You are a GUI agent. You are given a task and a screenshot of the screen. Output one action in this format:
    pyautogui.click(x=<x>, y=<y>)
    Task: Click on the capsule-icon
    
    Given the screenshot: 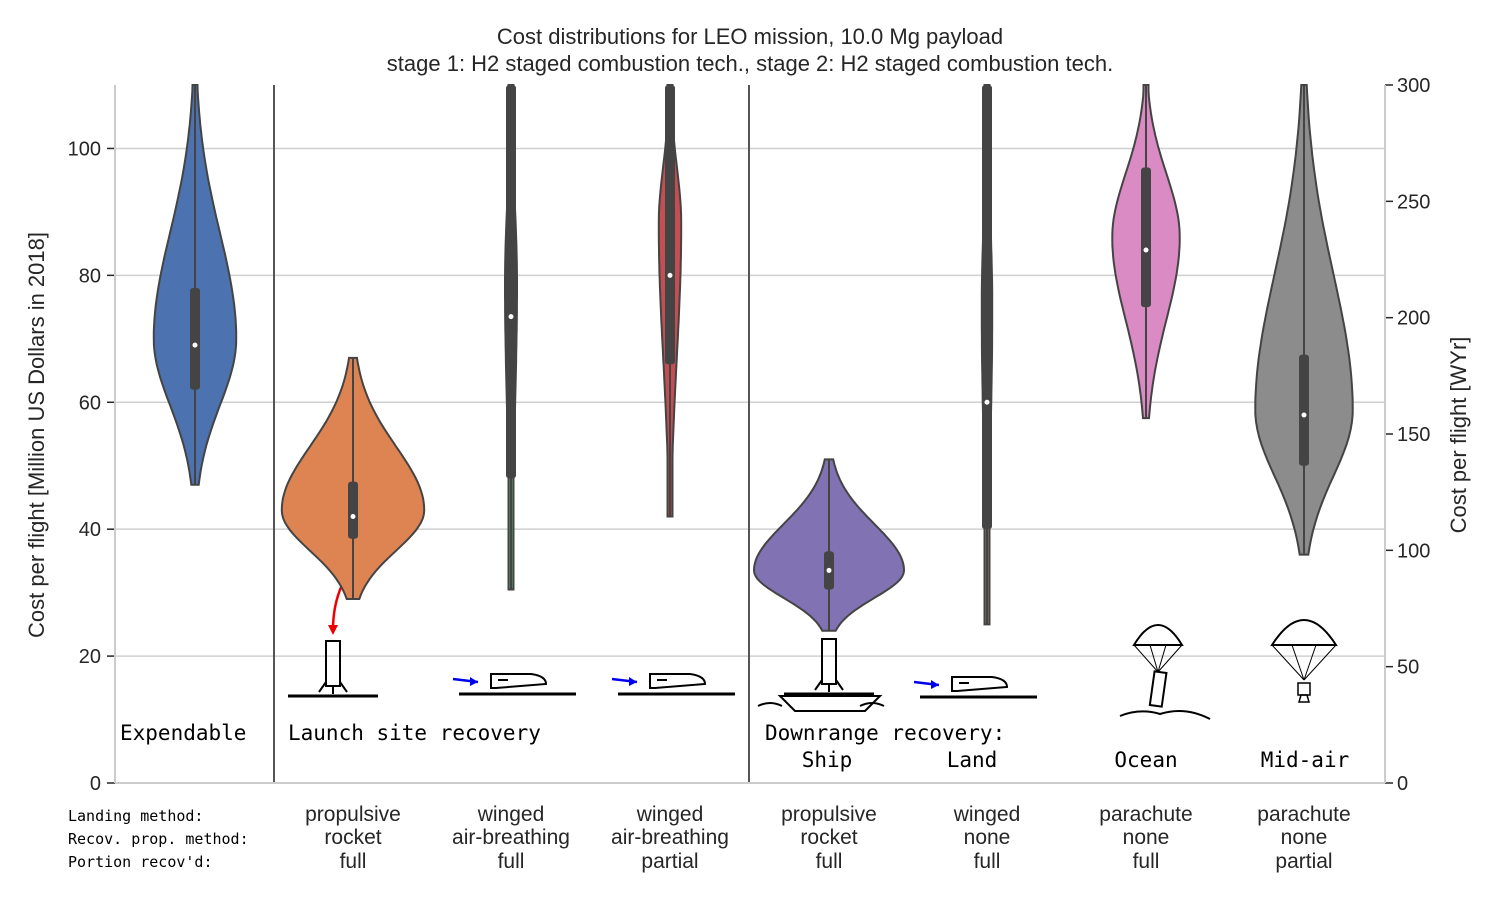 What is the action you would take?
    pyautogui.click(x=1158, y=689)
    